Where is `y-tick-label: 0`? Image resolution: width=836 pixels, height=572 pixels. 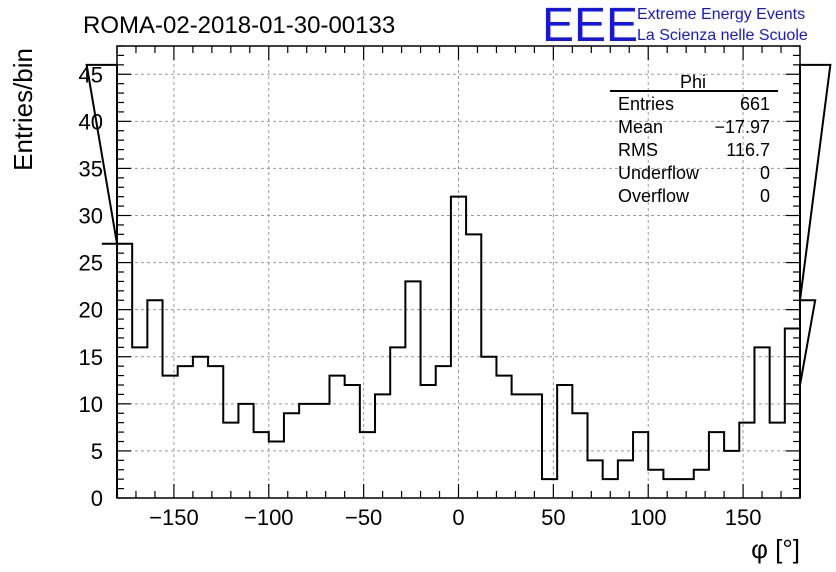
y-tick-label: 0 is located at coordinates (97, 498).